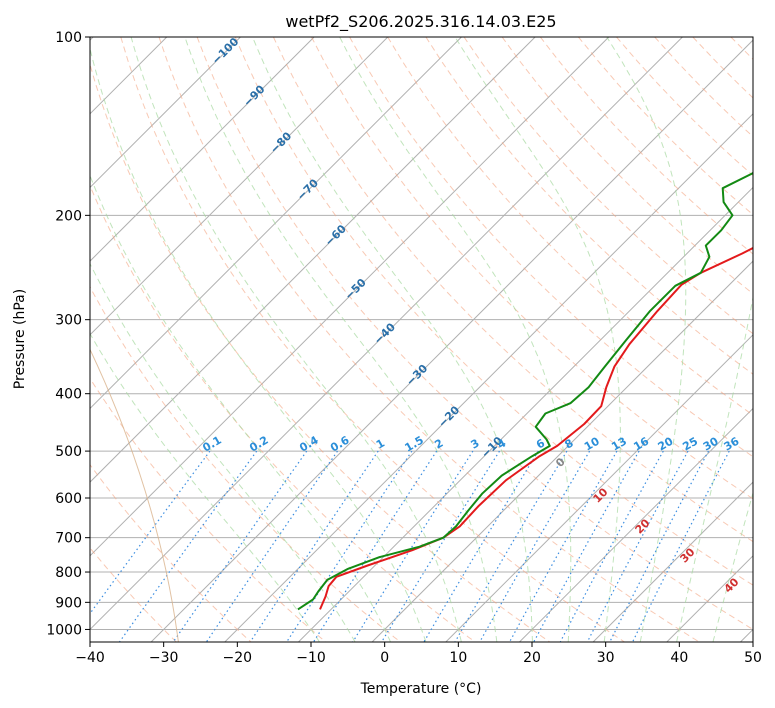 Image resolution: width=775 pixels, height=708 pixels. I want to click on x-tick-label: −20, so click(238, 658).